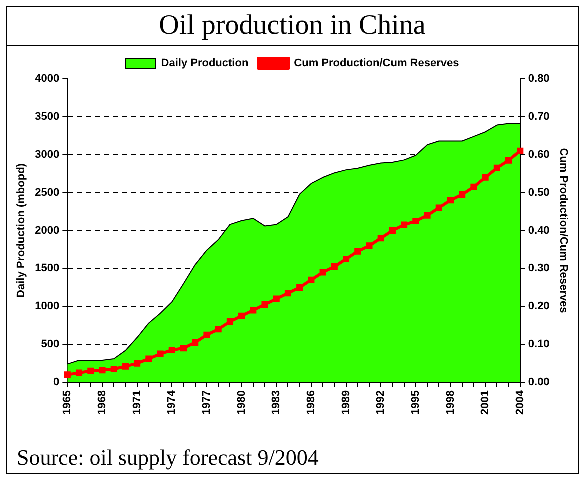 Image resolution: width=587 pixels, height=481 pixels. I want to click on y2-tick-label: 0.80, so click(539, 79).